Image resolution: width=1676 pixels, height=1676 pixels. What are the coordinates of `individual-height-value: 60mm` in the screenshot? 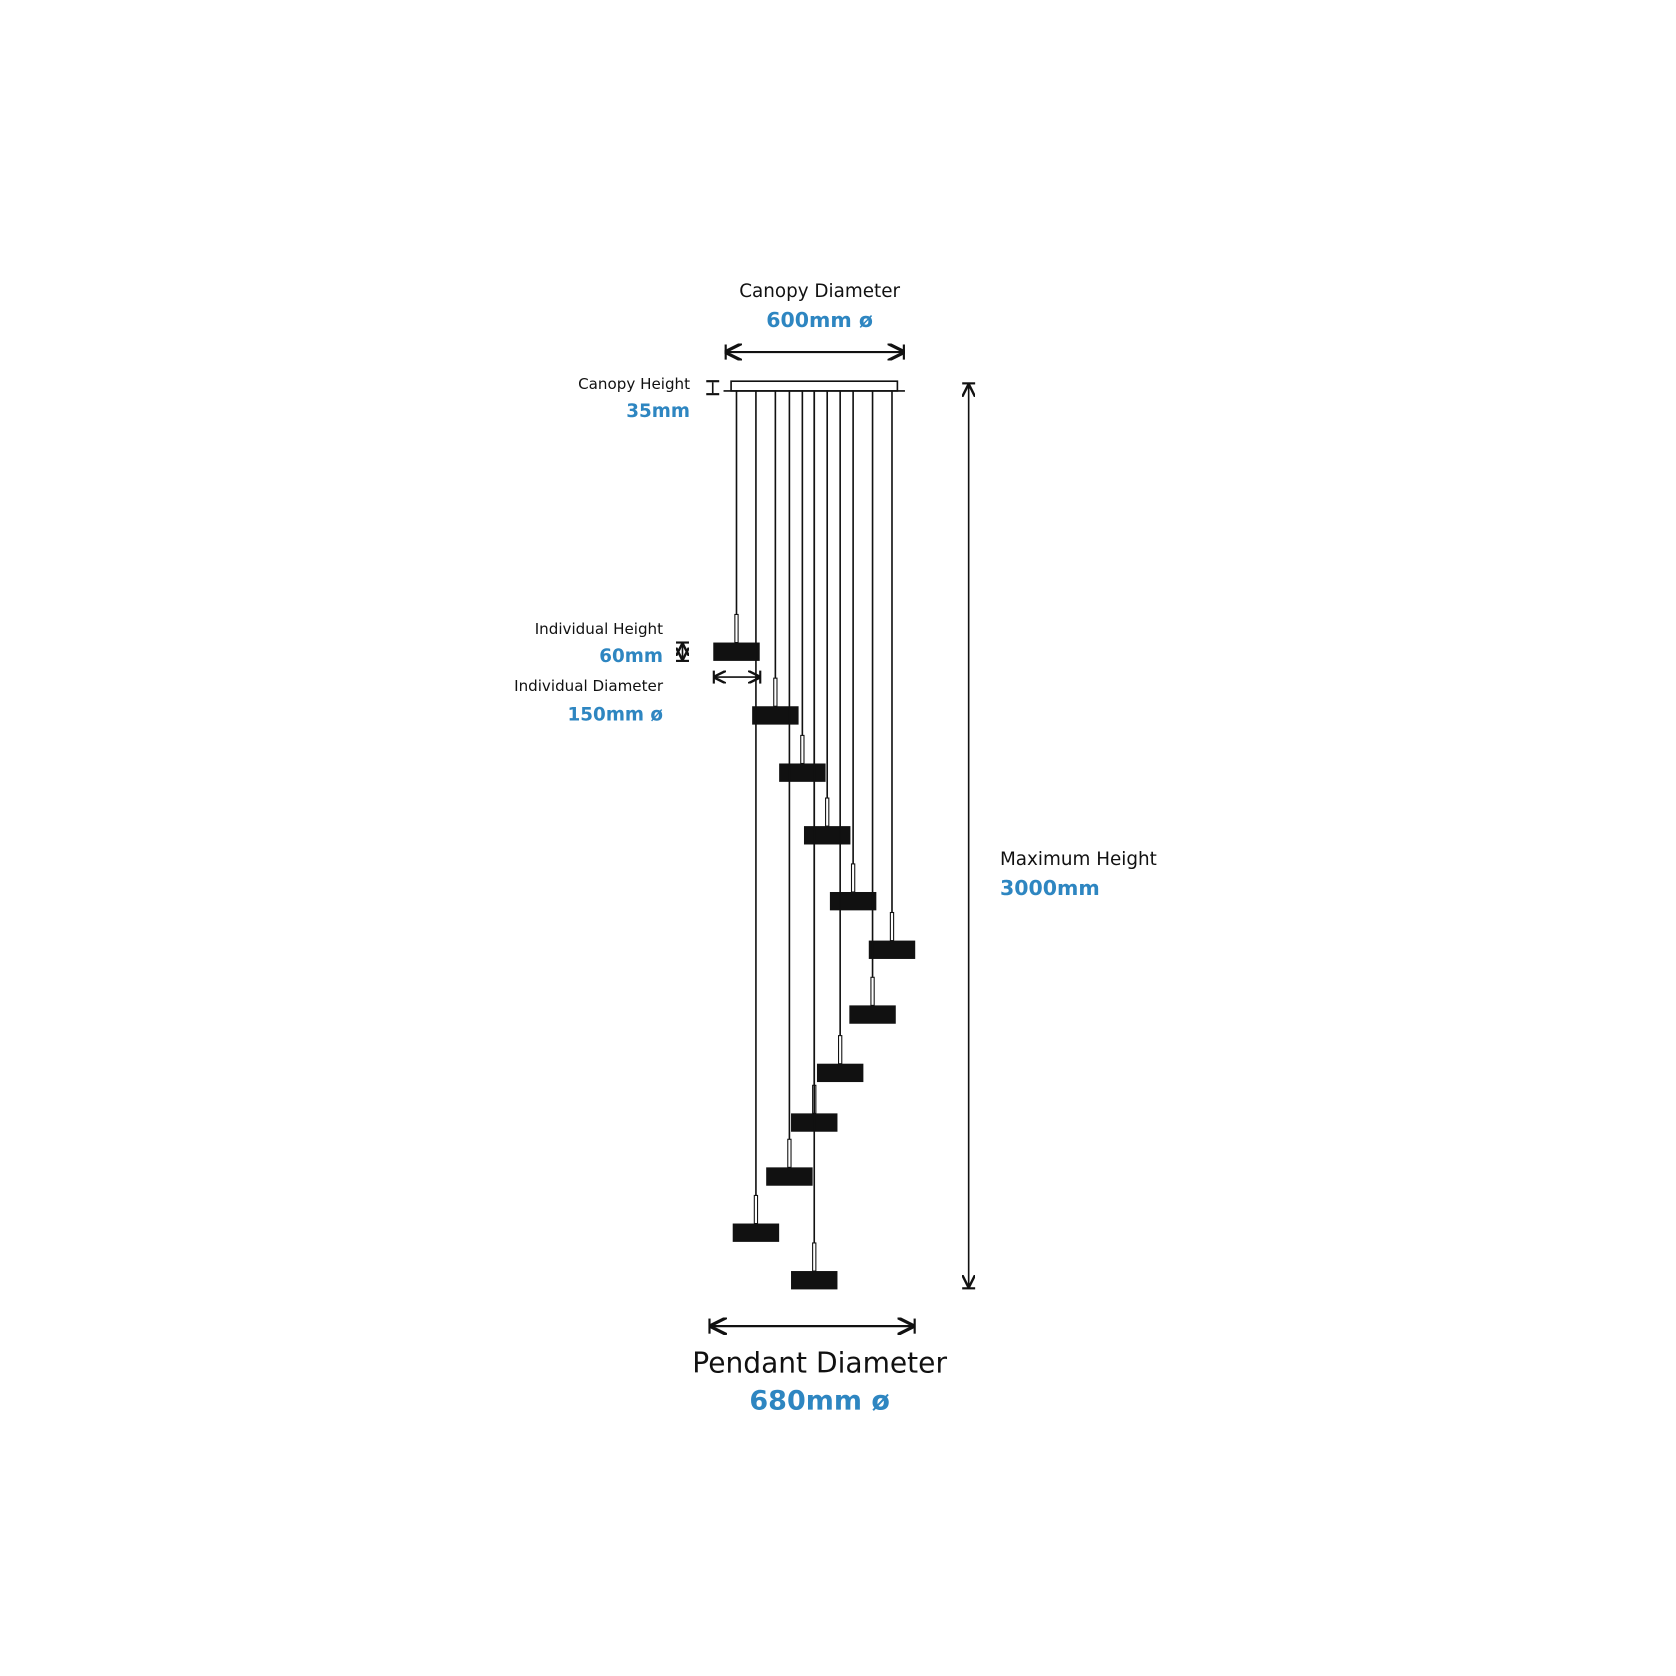 It's located at (631, 656).